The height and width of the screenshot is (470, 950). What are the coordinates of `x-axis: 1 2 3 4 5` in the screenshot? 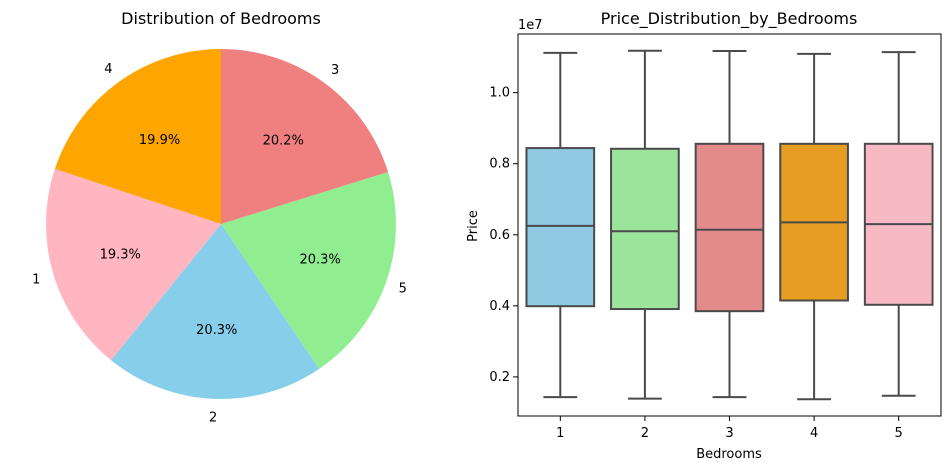 It's located at (729, 428).